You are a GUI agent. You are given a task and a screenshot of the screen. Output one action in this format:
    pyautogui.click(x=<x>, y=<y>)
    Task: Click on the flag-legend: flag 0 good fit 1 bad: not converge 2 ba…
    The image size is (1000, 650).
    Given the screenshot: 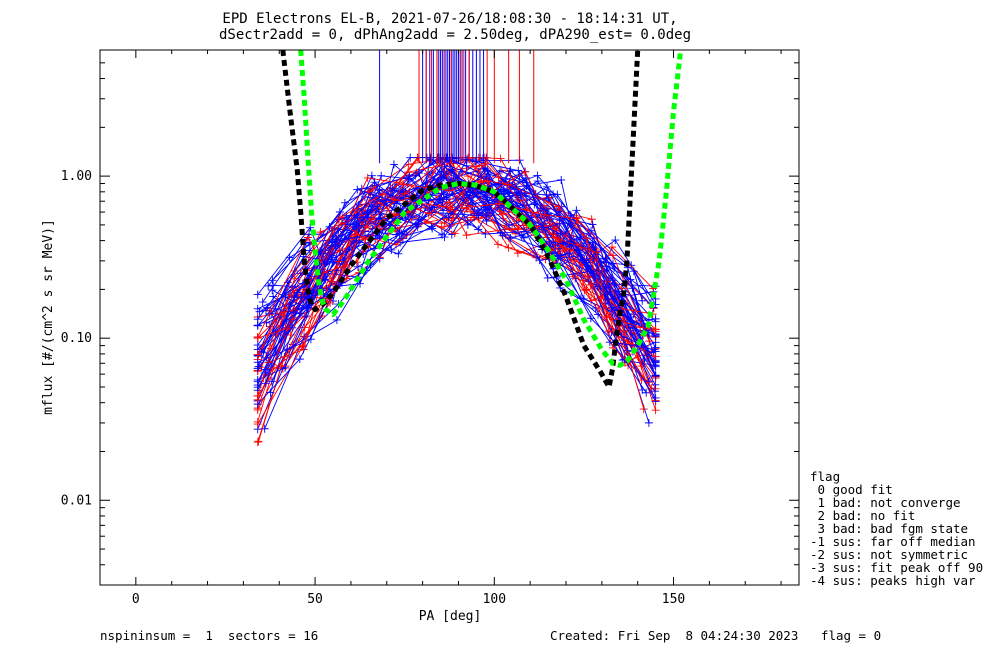 What is the action you would take?
    pyautogui.click(x=896, y=528)
    